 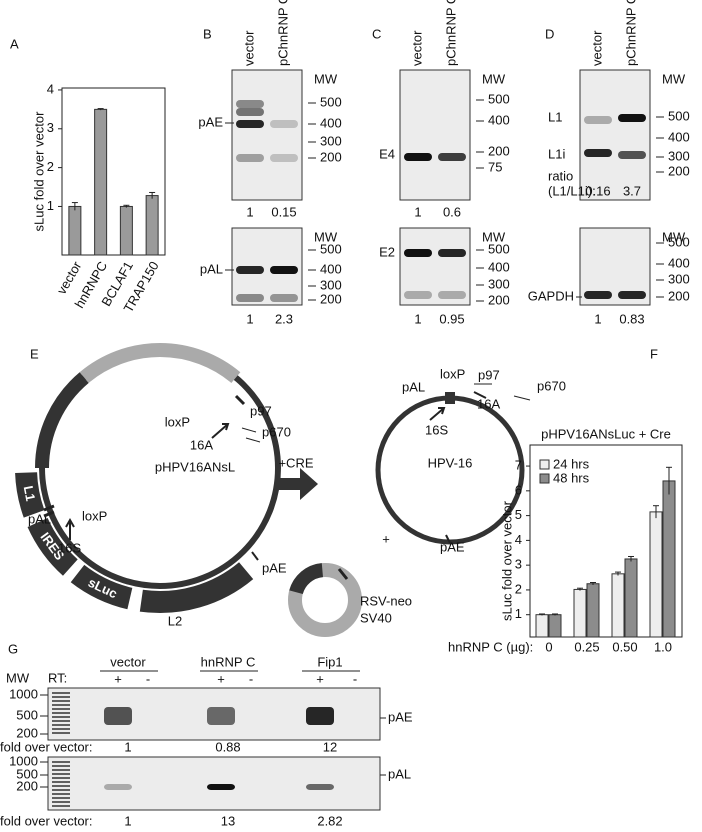 I want to click on quant-value: 0.83, so click(x=631, y=318).